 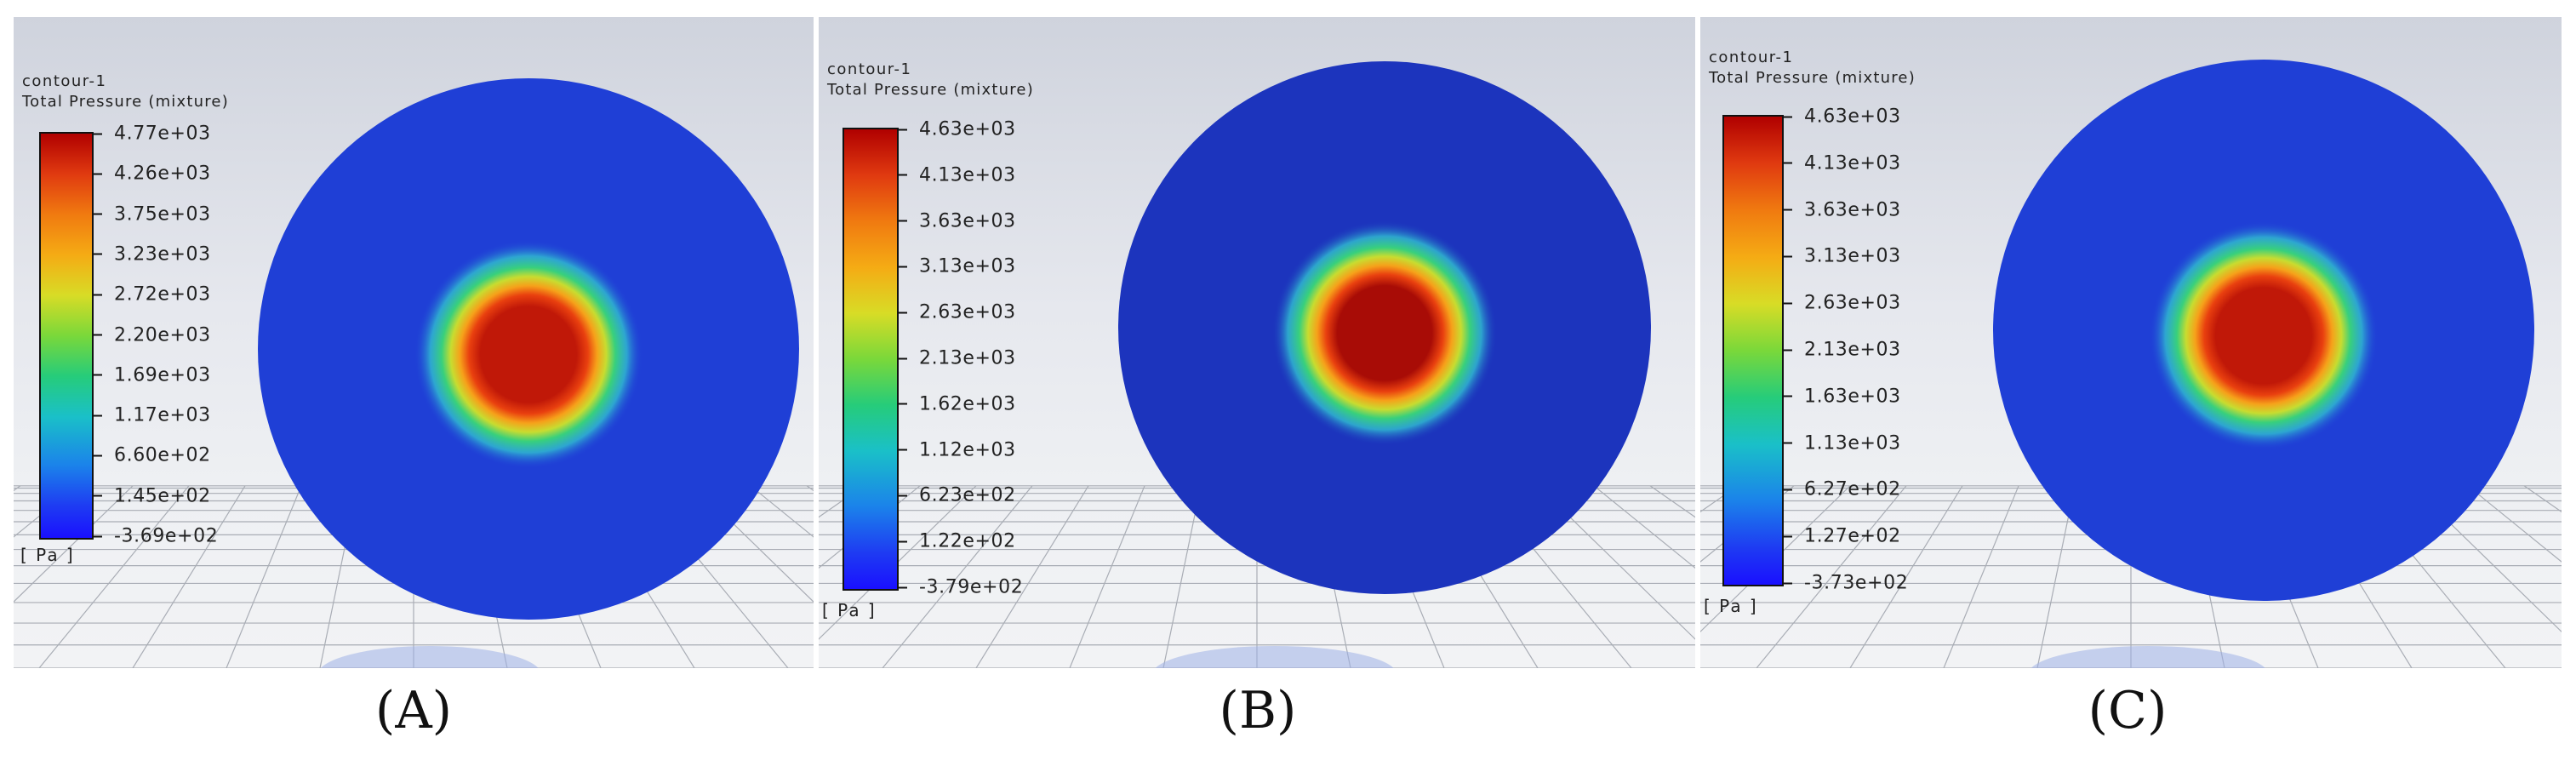 I want to click on tick-label: 1.69e+03, so click(x=162, y=375).